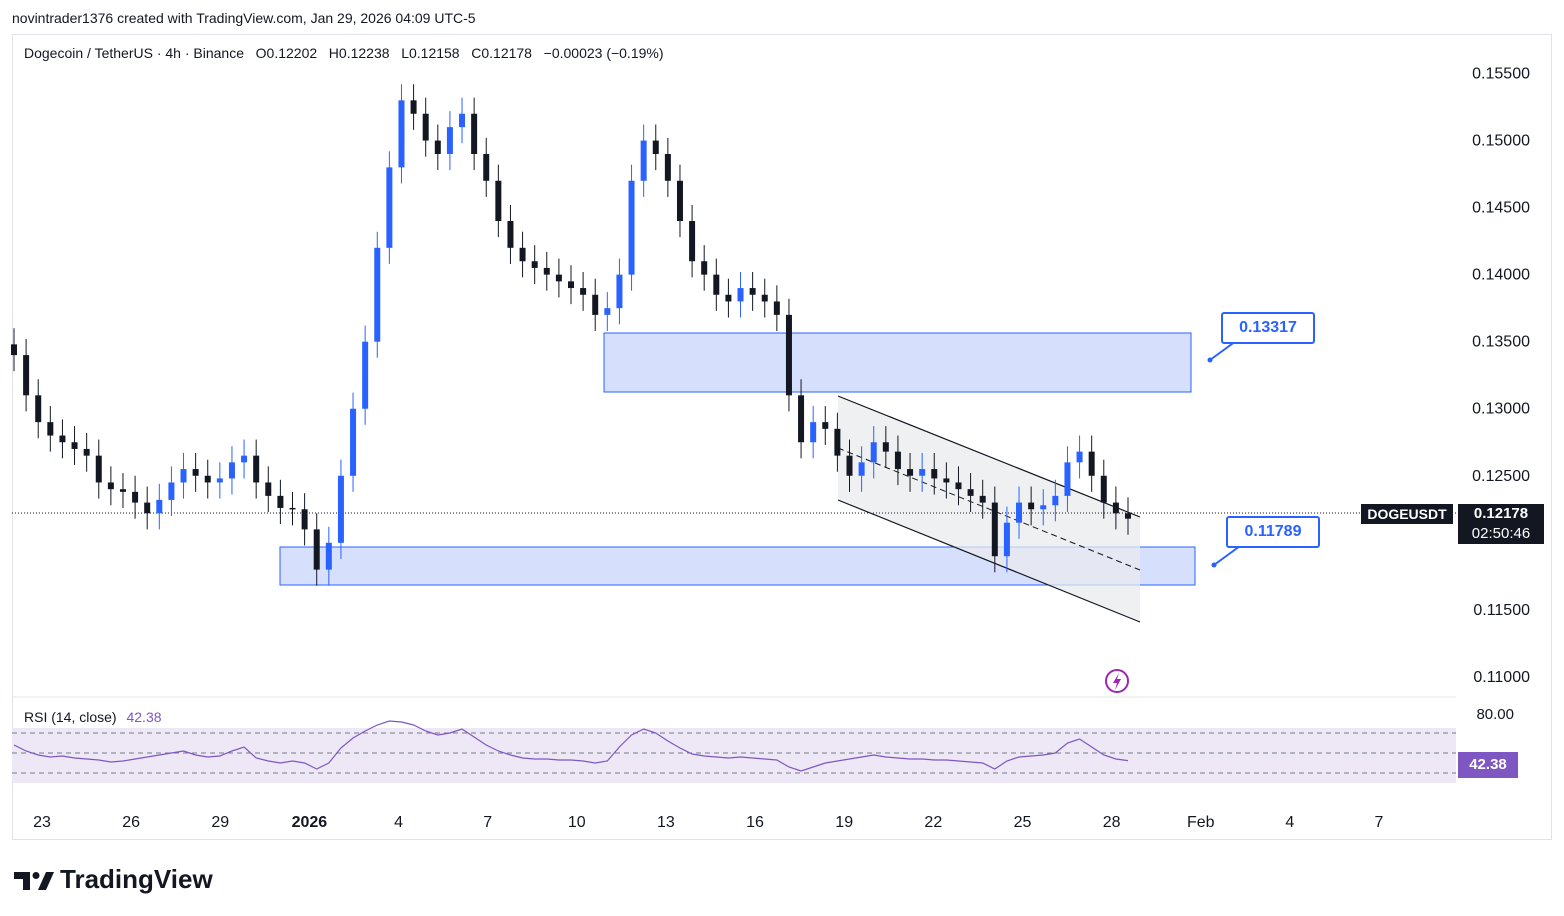  What do you see at coordinates (1273, 532) in the screenshot?
I see `callout-lower-price: 0.11789` at bounding box center [1273, 532].